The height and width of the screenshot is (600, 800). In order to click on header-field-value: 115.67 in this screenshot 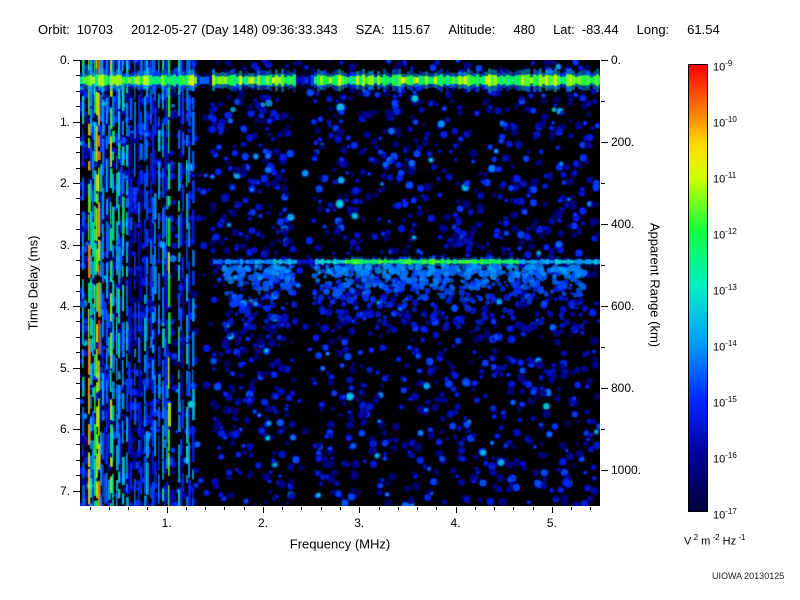, I will do `click(411, 29)`.